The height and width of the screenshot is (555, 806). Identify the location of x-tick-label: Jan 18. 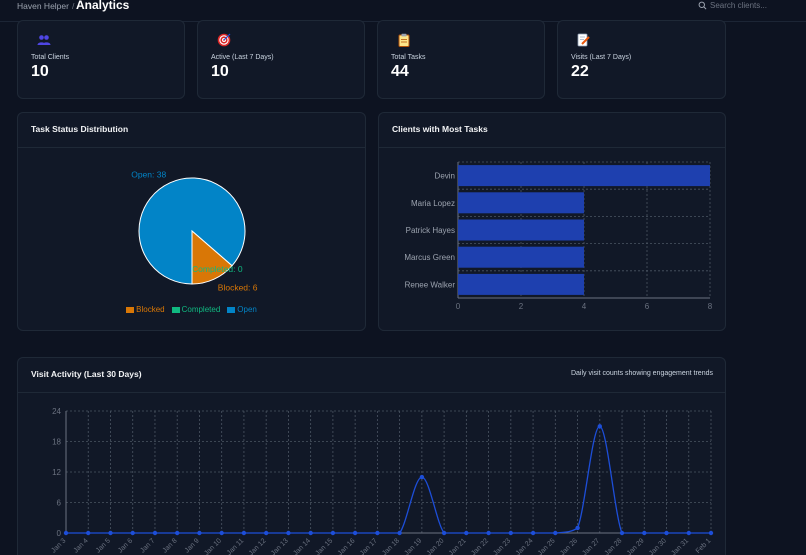
(391, 546).